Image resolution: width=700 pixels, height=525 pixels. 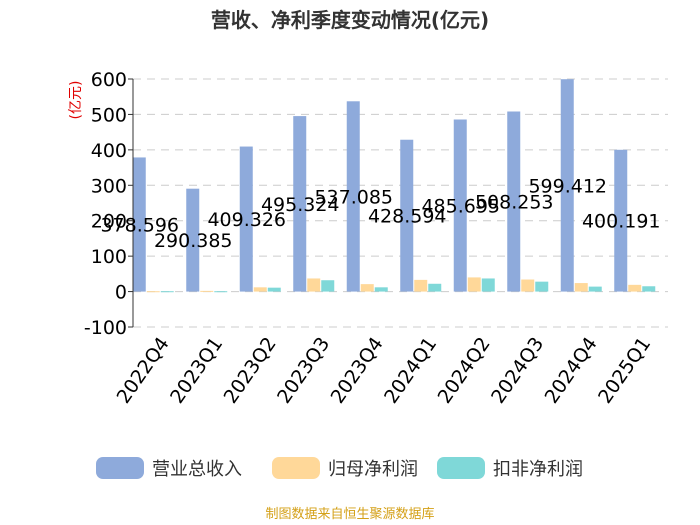 I want to click on data-label: 409.326, so click(x=246, y=220).